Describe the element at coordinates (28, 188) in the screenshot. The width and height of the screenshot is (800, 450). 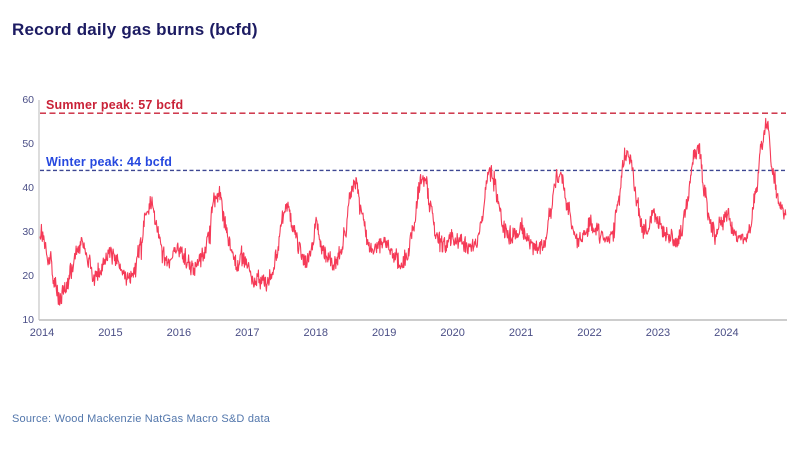
I see `y-tick-label: 40` at that location.